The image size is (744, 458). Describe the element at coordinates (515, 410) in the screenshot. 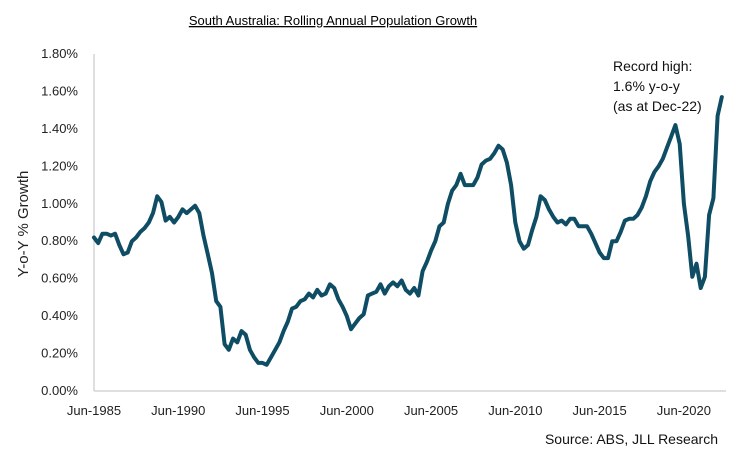

I see `x-tick-label: Jun-2010` at that location.